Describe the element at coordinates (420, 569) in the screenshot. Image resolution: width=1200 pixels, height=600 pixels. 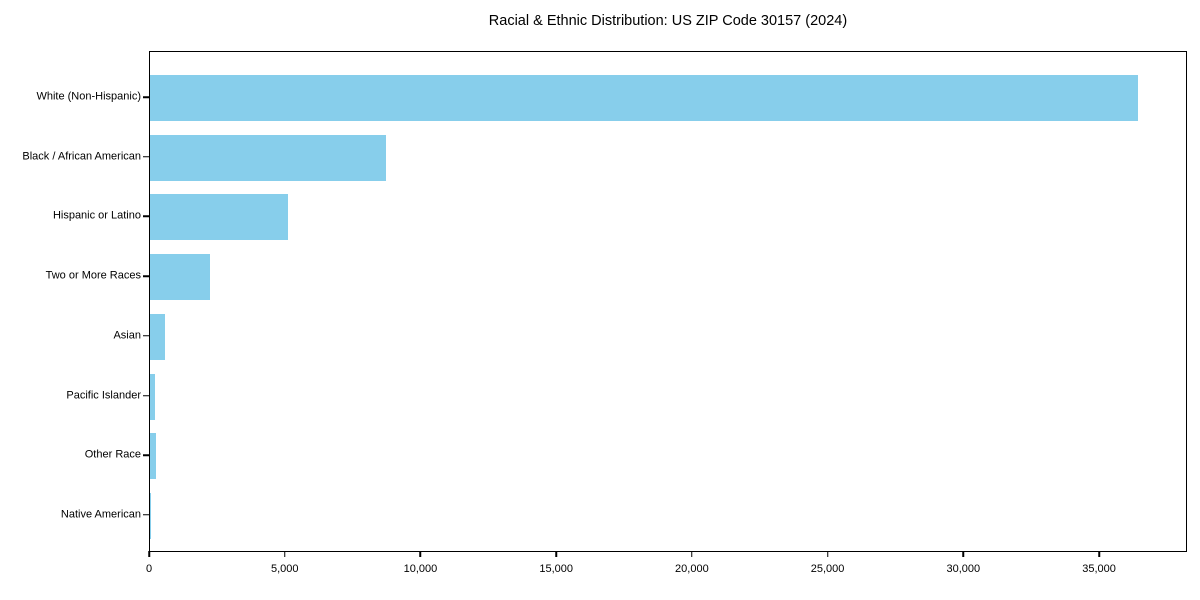
I see `x-tick-label-10000: 10,000` at that location.